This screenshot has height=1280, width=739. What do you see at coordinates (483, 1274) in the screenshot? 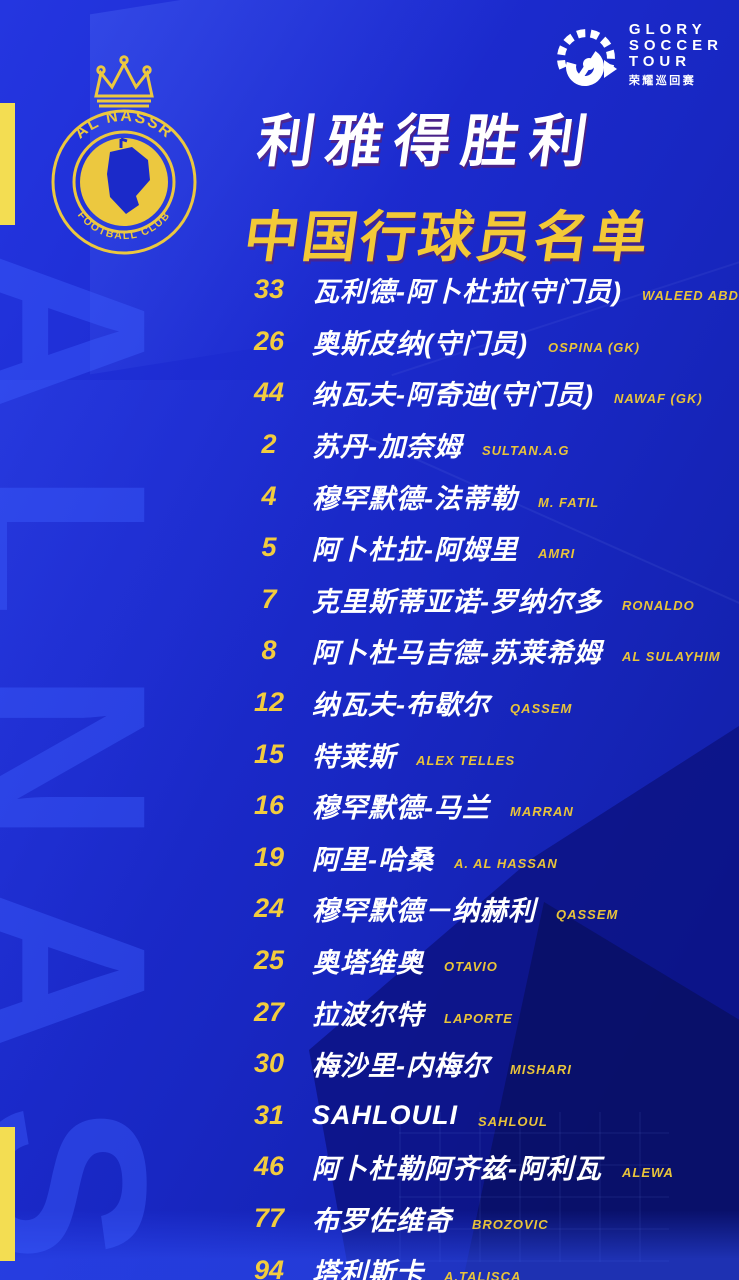
I see `player-name-en: A.TALISCA` at bounding box center [483, 1274].